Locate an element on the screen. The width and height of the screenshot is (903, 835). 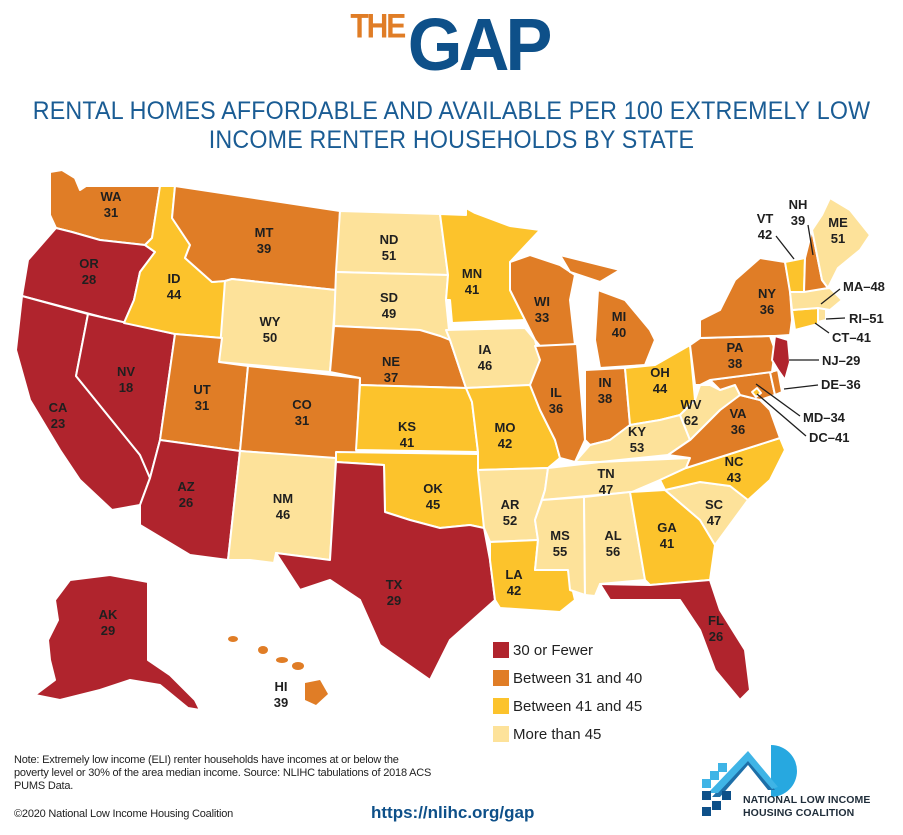
callout-MD: MD–34 is located at coordinates (824, 417).